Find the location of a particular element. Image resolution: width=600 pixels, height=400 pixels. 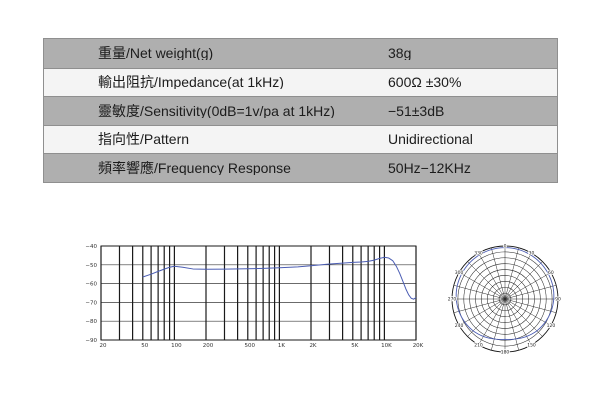

polar-pattern-chart: 0 30 60 90 120 150 180 210 240 270 300 330 is located at coordinates (504, 300).